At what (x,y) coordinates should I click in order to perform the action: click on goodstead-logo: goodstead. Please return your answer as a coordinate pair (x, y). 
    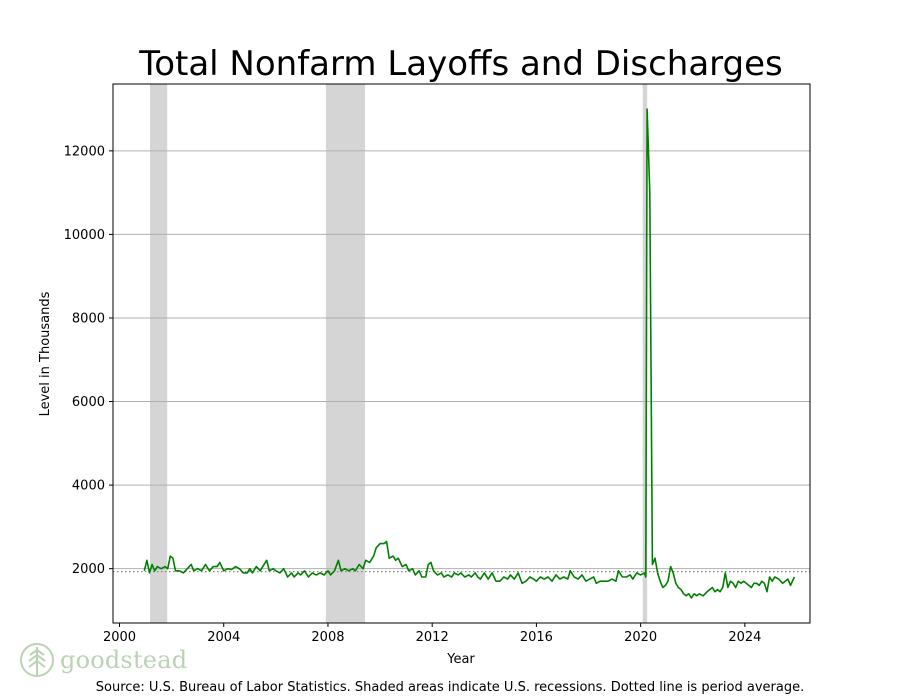
    Looking at the image, I should click on (103, 660).